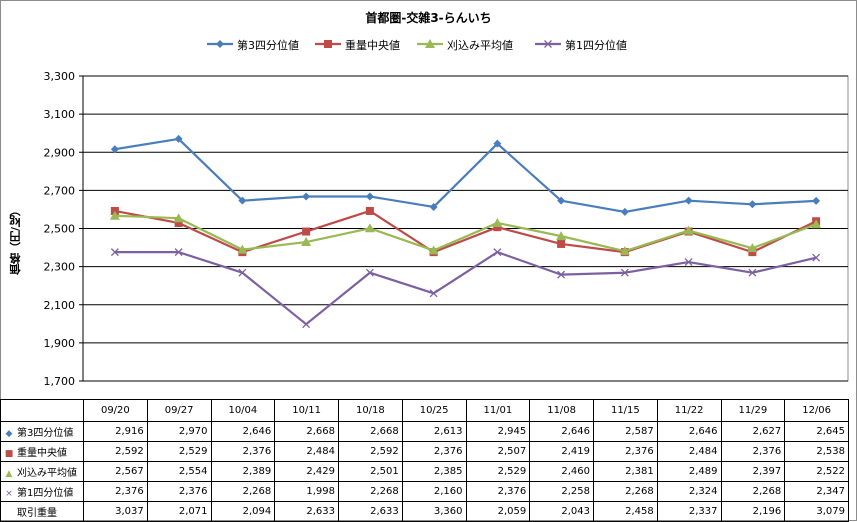 Image resolution: width=857 pixels, height=522 pixels. Describe the element at coordinates (434, 410) in the screenshot. I see `x-category-label: 10/25` at that location.